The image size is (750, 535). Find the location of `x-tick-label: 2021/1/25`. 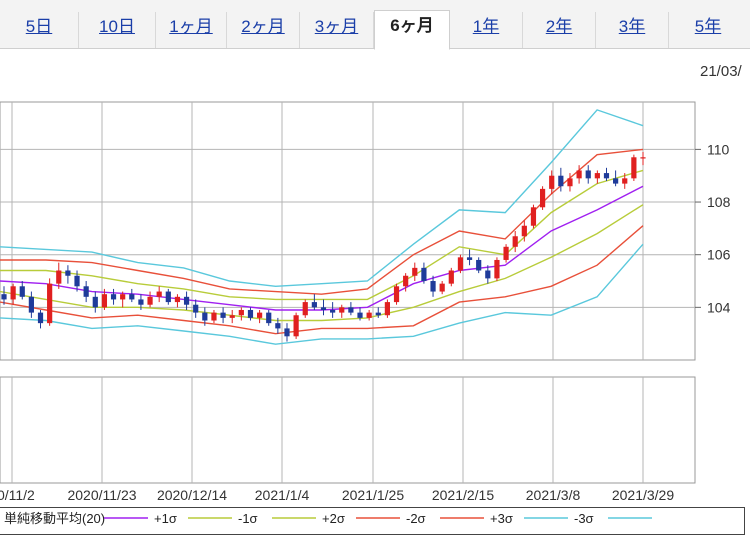

x-tick-label: 2021/1/25 is located at coordinates (373, 495).